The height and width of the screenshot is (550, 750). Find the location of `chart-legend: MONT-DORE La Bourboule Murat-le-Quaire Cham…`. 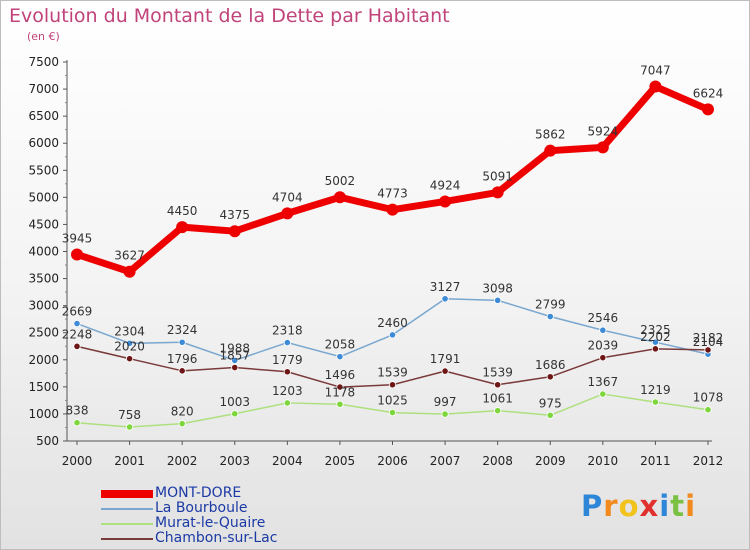

chart-legend: MONT-DORE La Bourboule Murat-le-Quaire Cham… is located at coordinates (251, 515).